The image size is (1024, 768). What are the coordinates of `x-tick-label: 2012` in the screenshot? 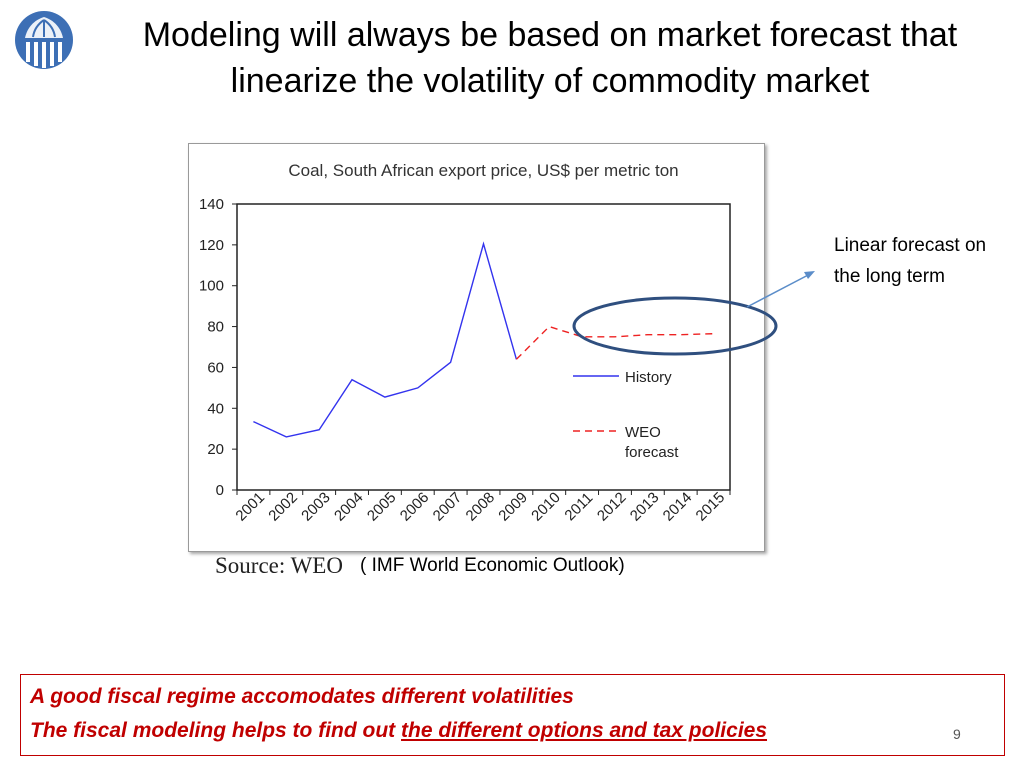 It's located at (612, 507).